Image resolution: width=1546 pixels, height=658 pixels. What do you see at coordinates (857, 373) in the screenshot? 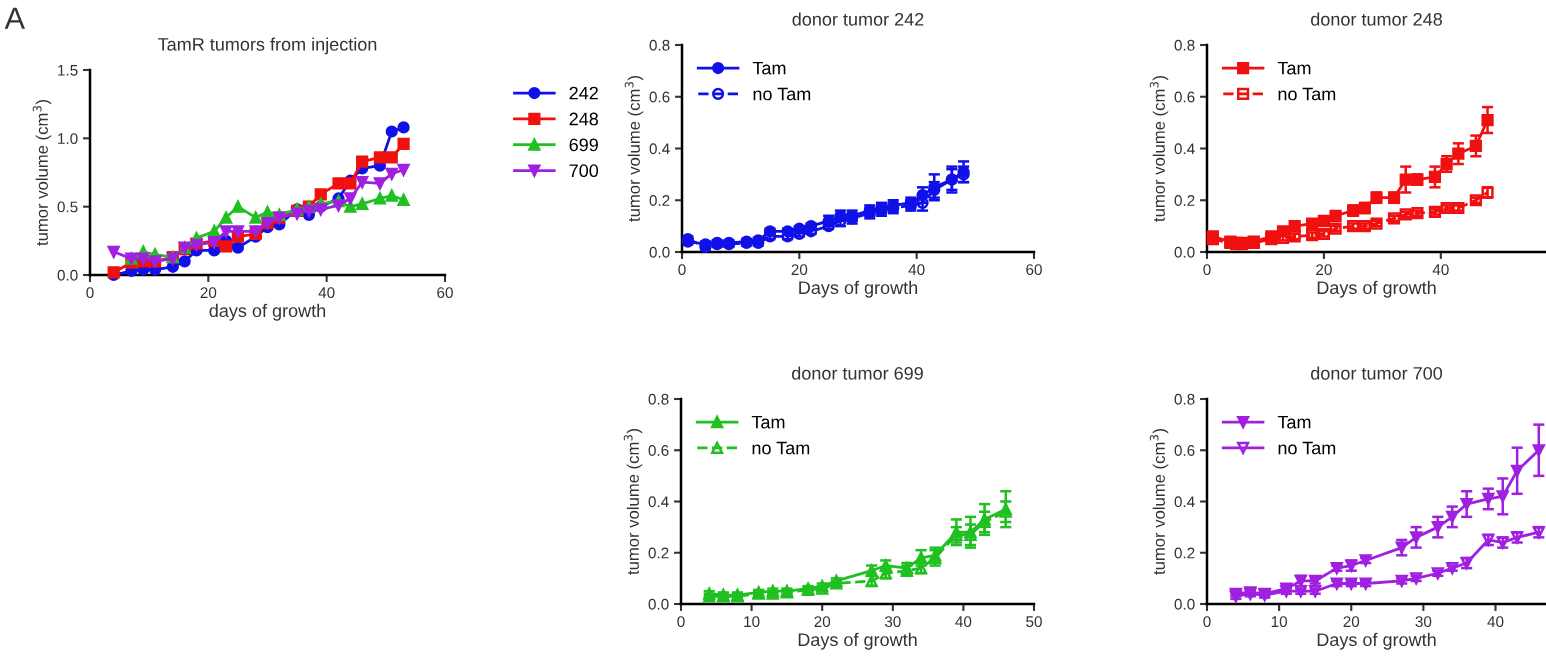
I see `chart-title: donor tumor 699` at bounding box center [857, 373].